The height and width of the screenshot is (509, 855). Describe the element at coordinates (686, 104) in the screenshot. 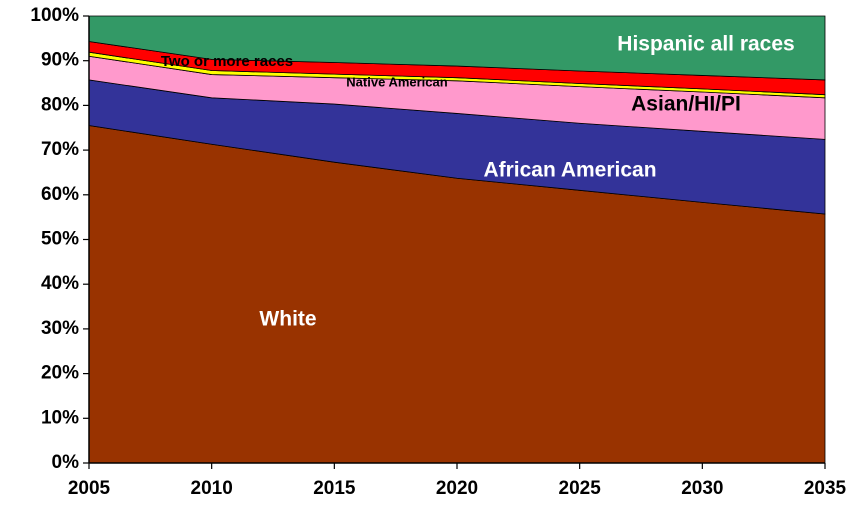

I see `area-label-asian-hi-pi: Asian/HI/PI` at that location.